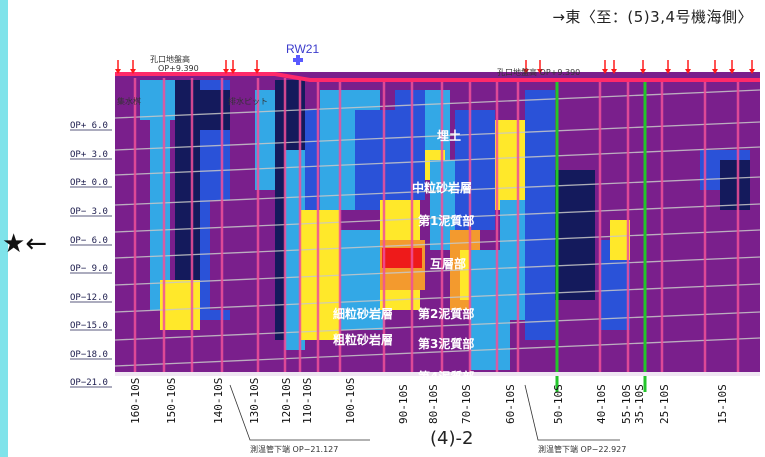  I want to click on direction-note: →東〈至：(5)3,4号機海側〉, so click(652, 17).